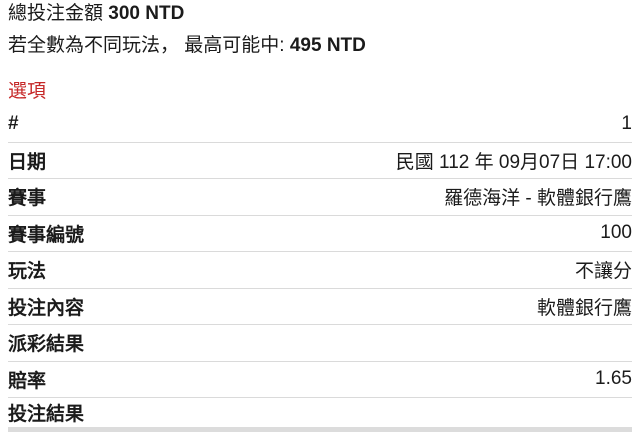 The image size is (640, 435). Describe the element at coordinates (149, 45) in the screenshot. I see `max-possible-win-label: 若全數為不同玩法， 最高可能中:` at that location.